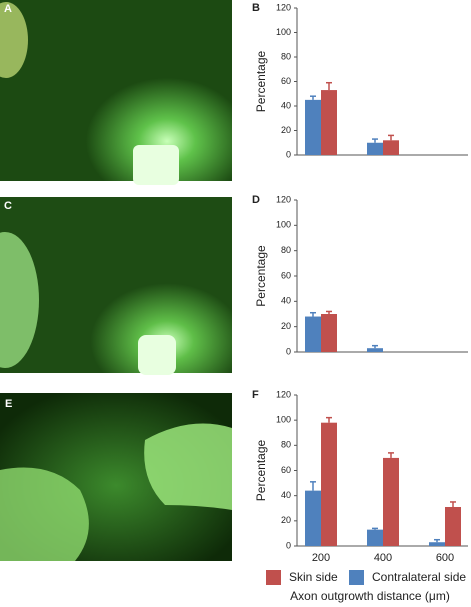 The width and height of the screenshot is (471, 607). Describe the element at coordinates (321, 558) in the screenshot. I see `x-tick-label: 200` at that location.